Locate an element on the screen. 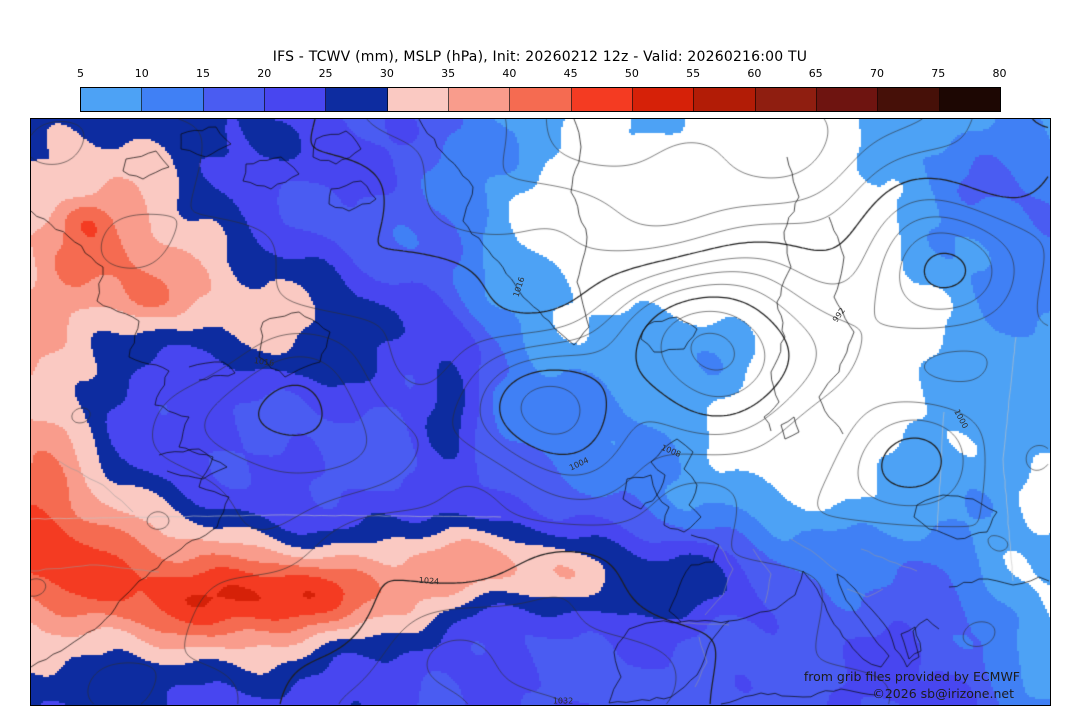 Image resolution: width=1080 pixels, height=718 pixels. colorbar-tick-label: 25 is located at coordinates (325, 73).